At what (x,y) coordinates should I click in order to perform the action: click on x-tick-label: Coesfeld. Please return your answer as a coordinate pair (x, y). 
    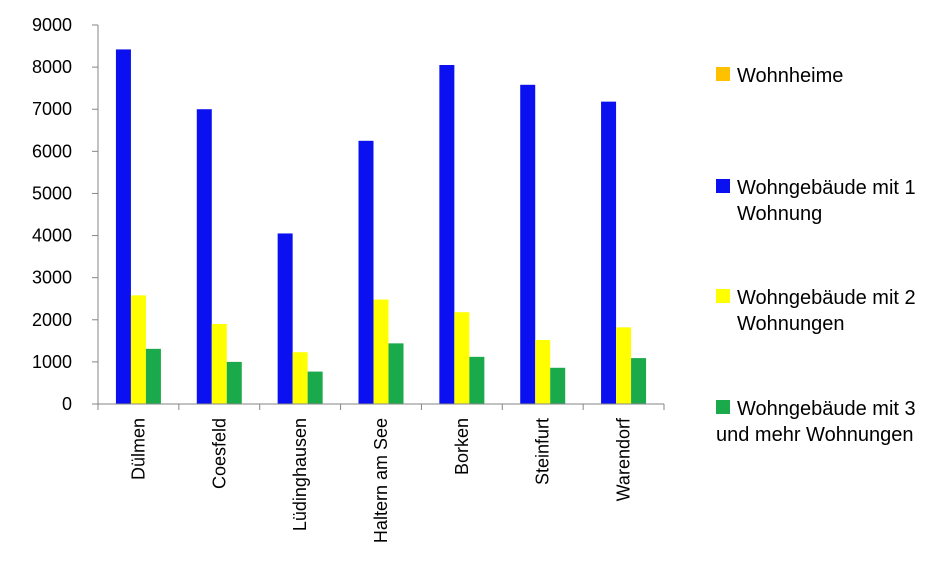
    Looking at the image, I should click on (219, 453).